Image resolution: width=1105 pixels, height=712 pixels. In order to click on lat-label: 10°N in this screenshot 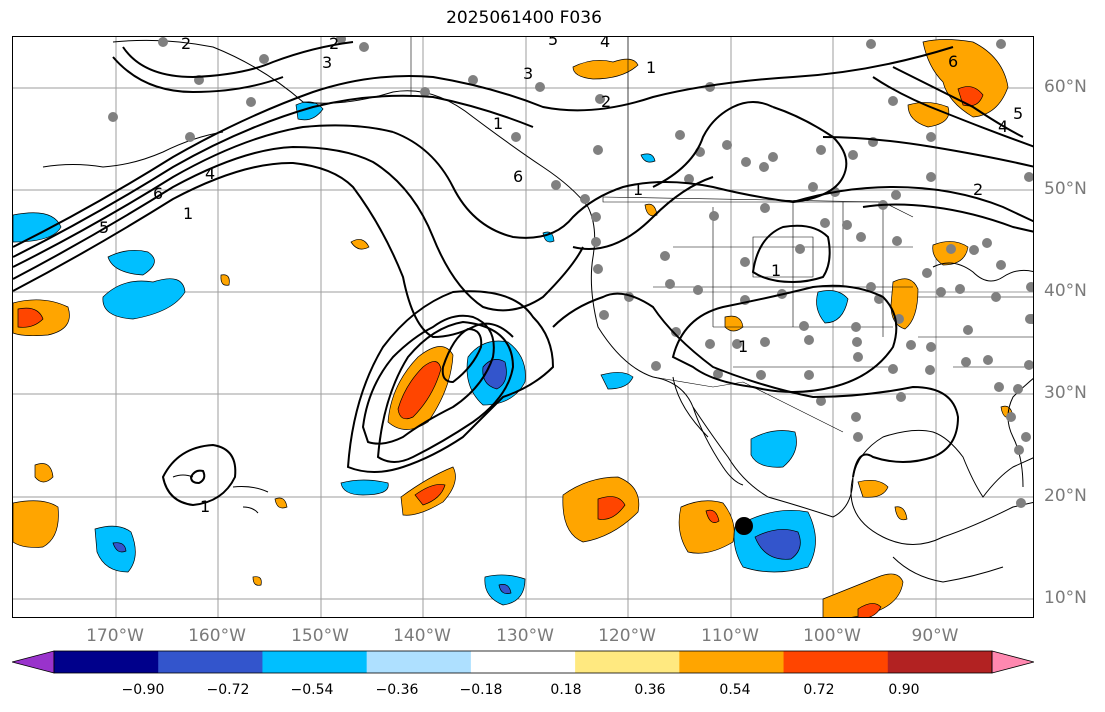, I will do `click(1065, 598)`.